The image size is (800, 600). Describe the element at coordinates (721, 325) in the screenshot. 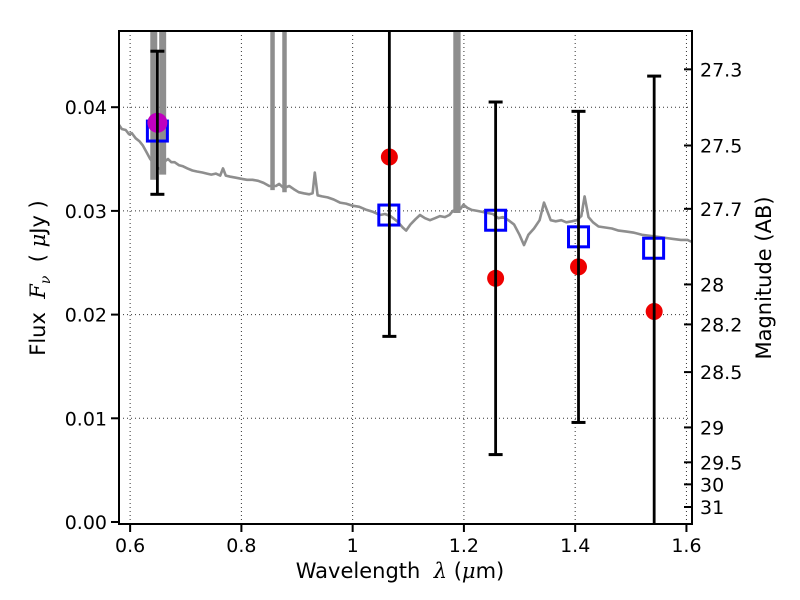

I see `magnitude-tick-label: 28.2` at that location.